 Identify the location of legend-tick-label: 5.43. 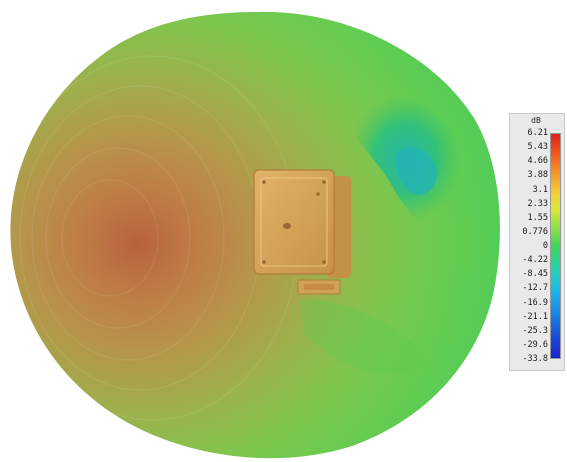
(537, 147).